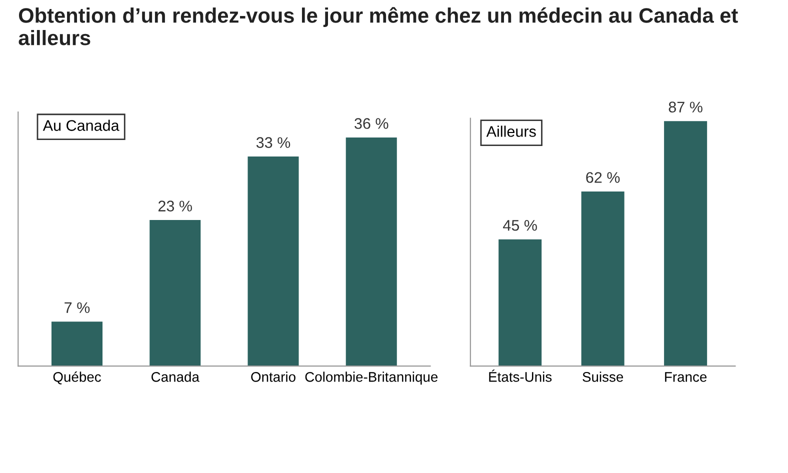 Image resolution: width=788 pixels, height=473 pixels. I want to click on x-tick-label: Ontario, so click(273, 377).